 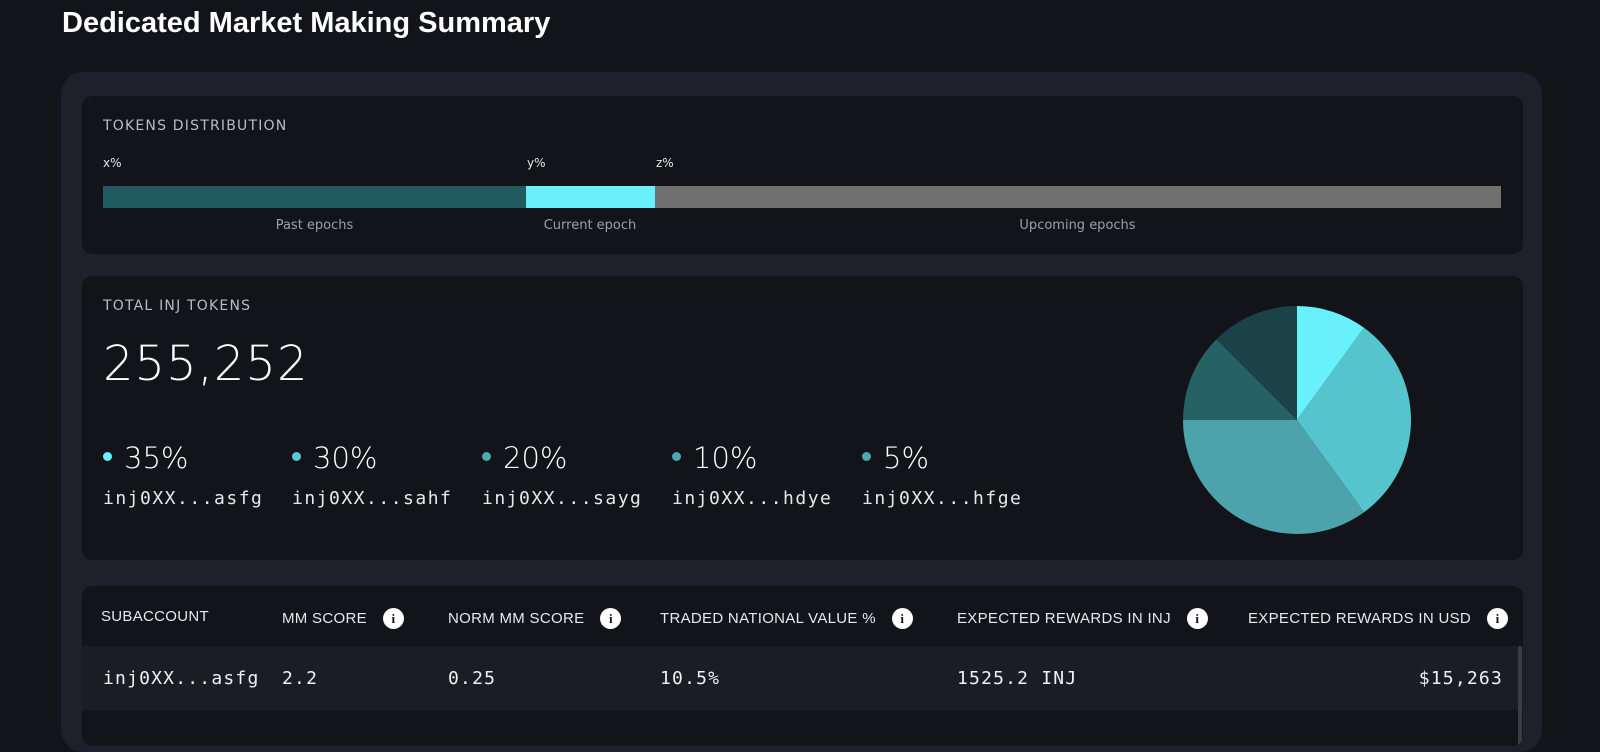 What do you see at coordinates (306, 23) in the screenshot?
I see `page-title: Dedicated Market Making Summary` at bounding box center [306, 23].